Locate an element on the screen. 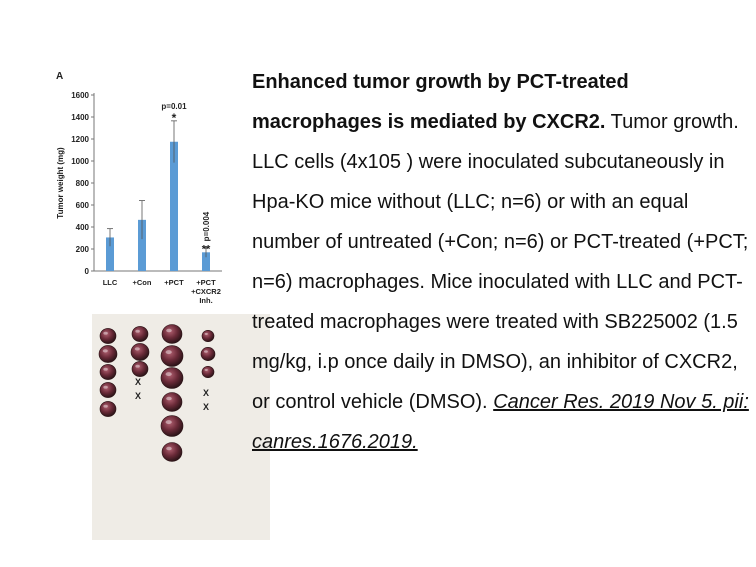  y-tick-label: 600 is located at coordinates (83, 205).